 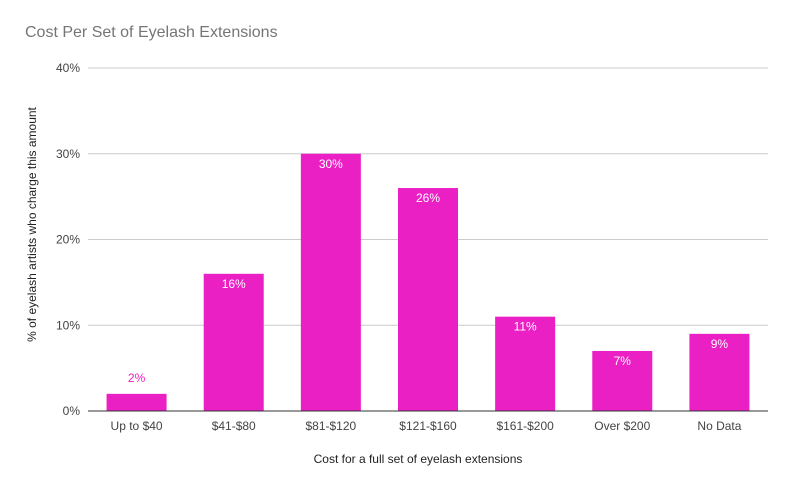 I want to click on y-tick-label: 20%, so click(x=68, y=240).